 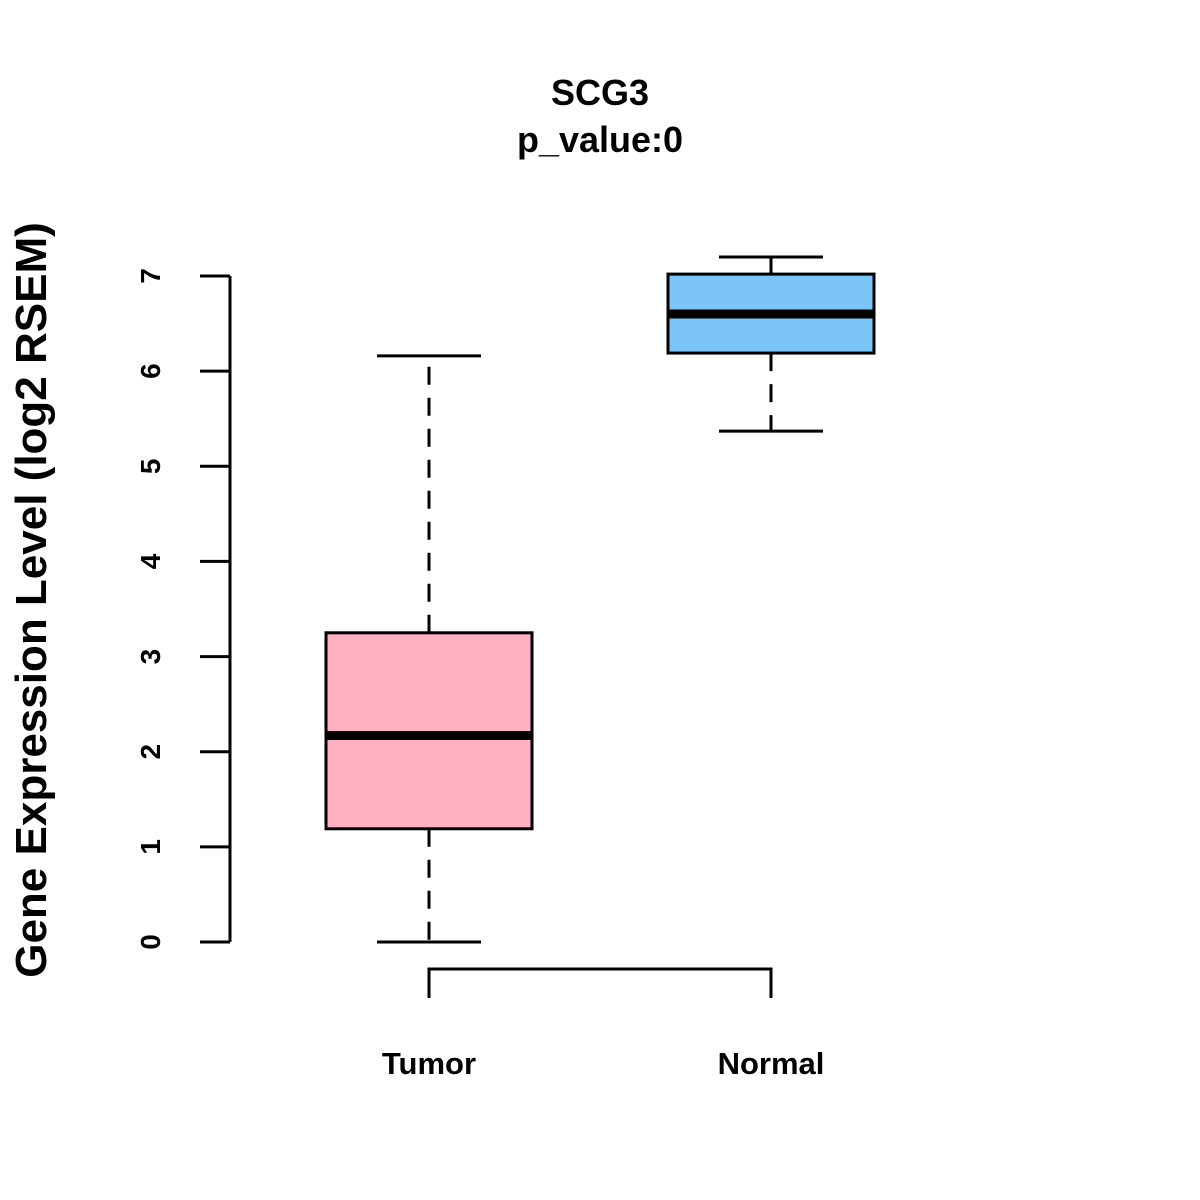 What do you see at coordinates (31, 600) in the screenshot?
I see `y-axis-label: Gene Expression Level (log2 RSEM)` at bounding box center [31, 600].